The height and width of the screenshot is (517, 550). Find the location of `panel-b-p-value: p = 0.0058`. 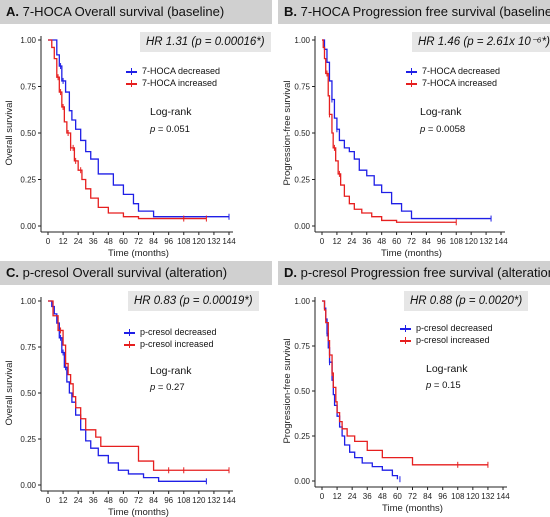

panel-b-p-value: p = 0.0058 is located at coordinates (443, 129).